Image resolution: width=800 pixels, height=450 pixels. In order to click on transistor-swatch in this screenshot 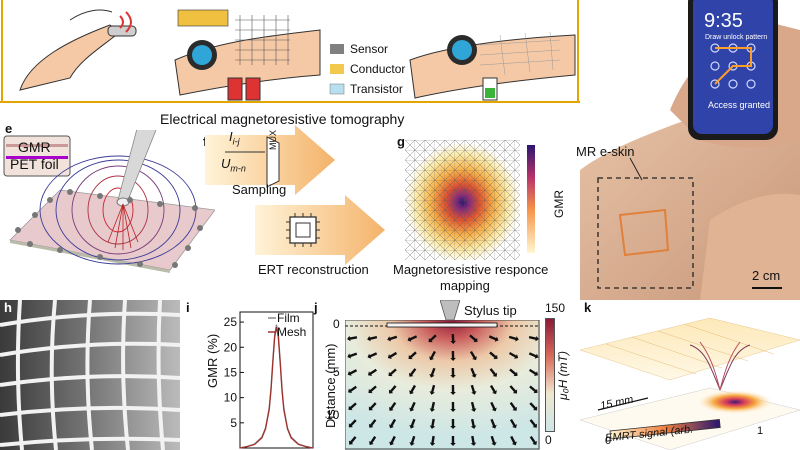, I will do `click(337, 89)`.